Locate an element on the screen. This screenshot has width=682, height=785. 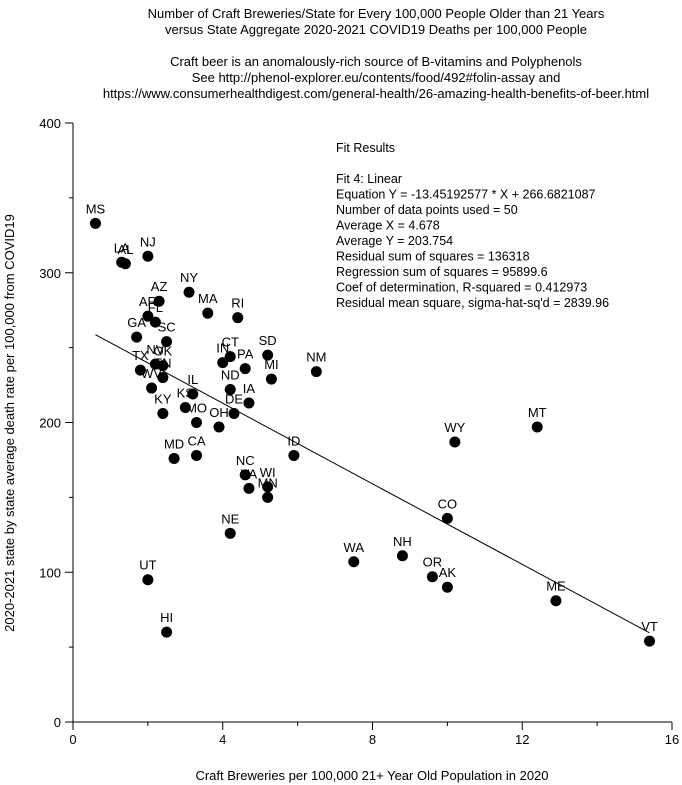
point-label-vt: VT is located at coordinates (649, 626).